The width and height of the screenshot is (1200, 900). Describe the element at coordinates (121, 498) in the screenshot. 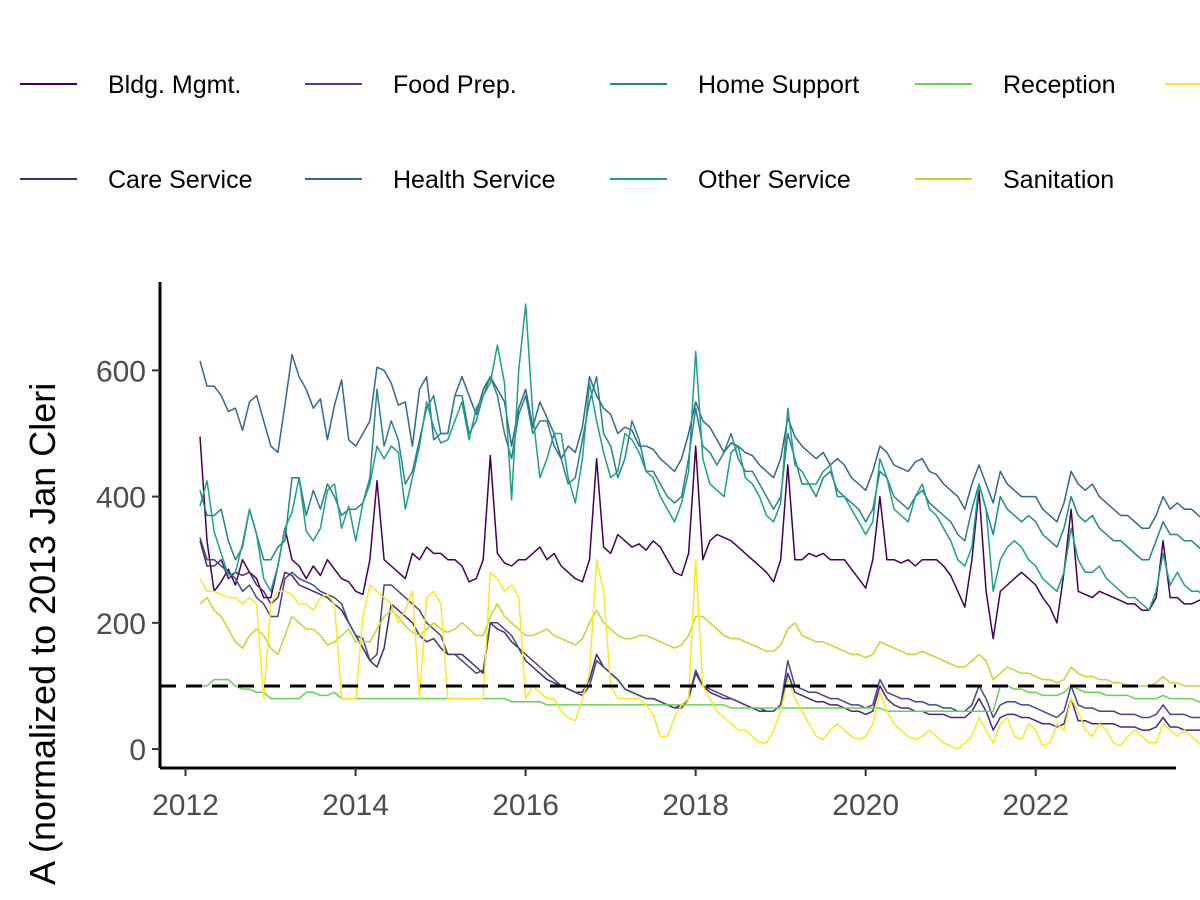

I see `y-tick-label: 400` at that location.